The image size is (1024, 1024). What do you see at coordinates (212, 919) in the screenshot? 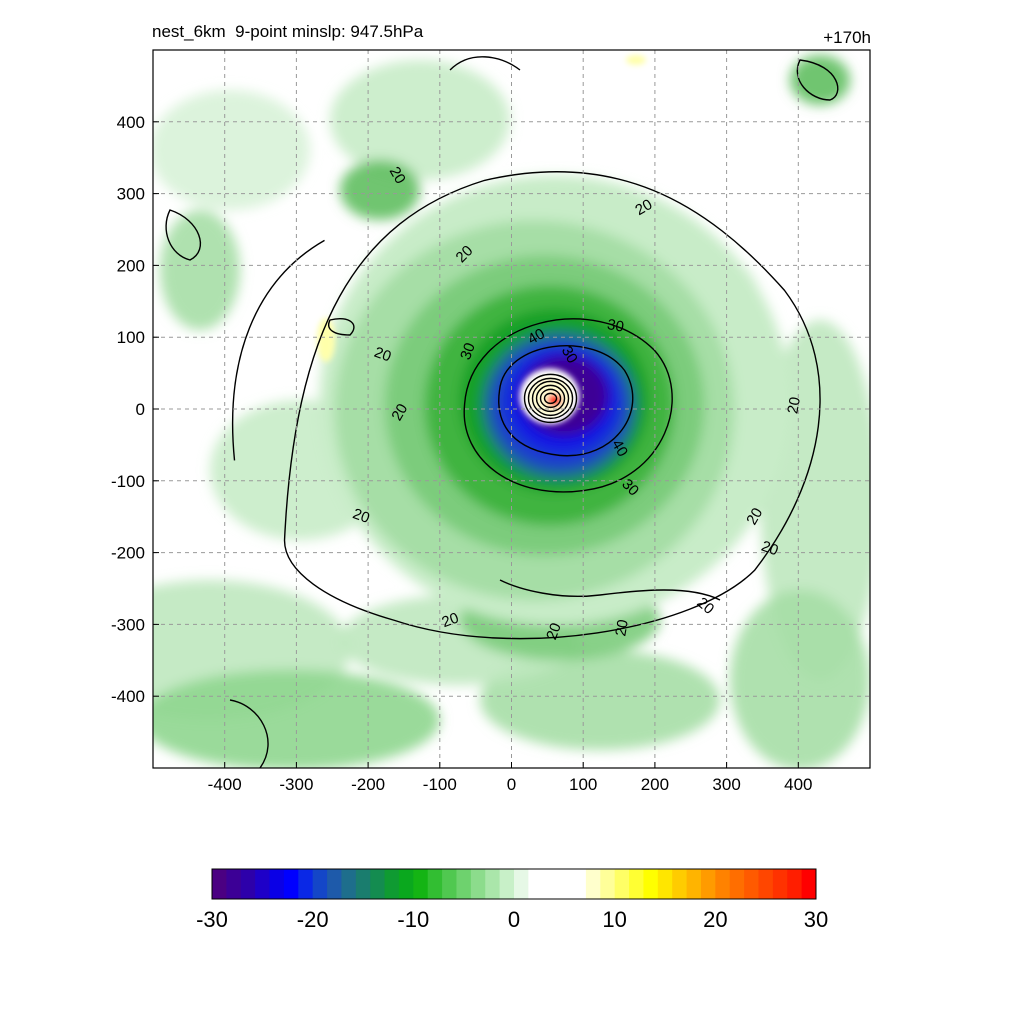
I see `colorbar-tick-label: -30` at bounding box center [212, 919].